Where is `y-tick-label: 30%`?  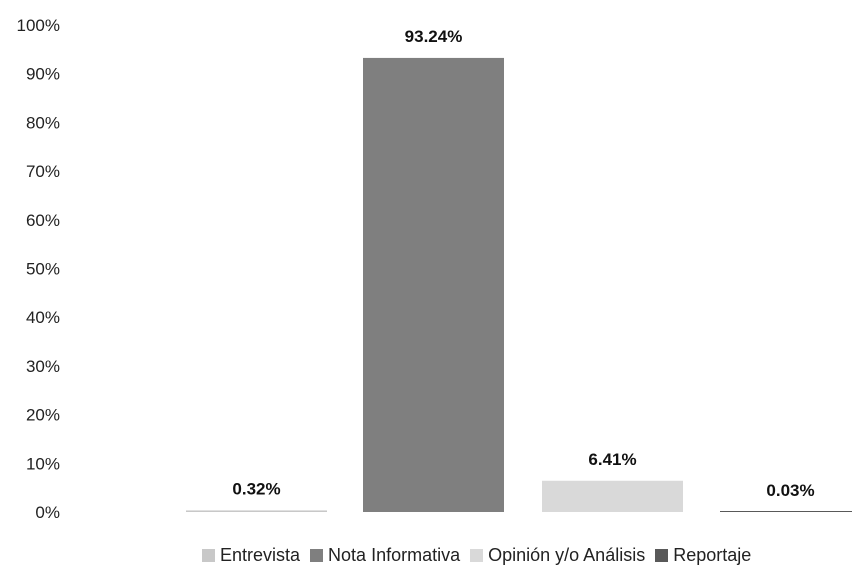 y-tick-label: 30% is located at coordinates (43, 366).